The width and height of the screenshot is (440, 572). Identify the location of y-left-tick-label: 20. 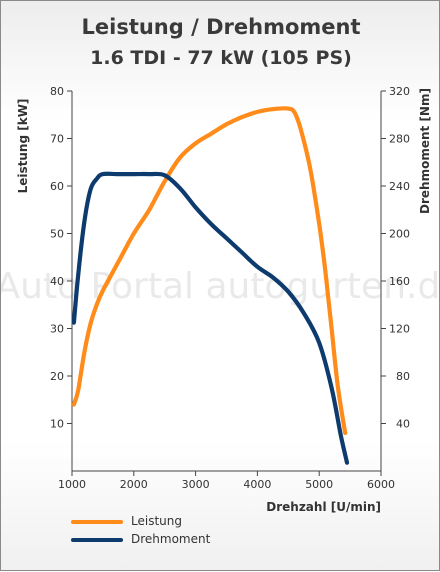
(57, 376).